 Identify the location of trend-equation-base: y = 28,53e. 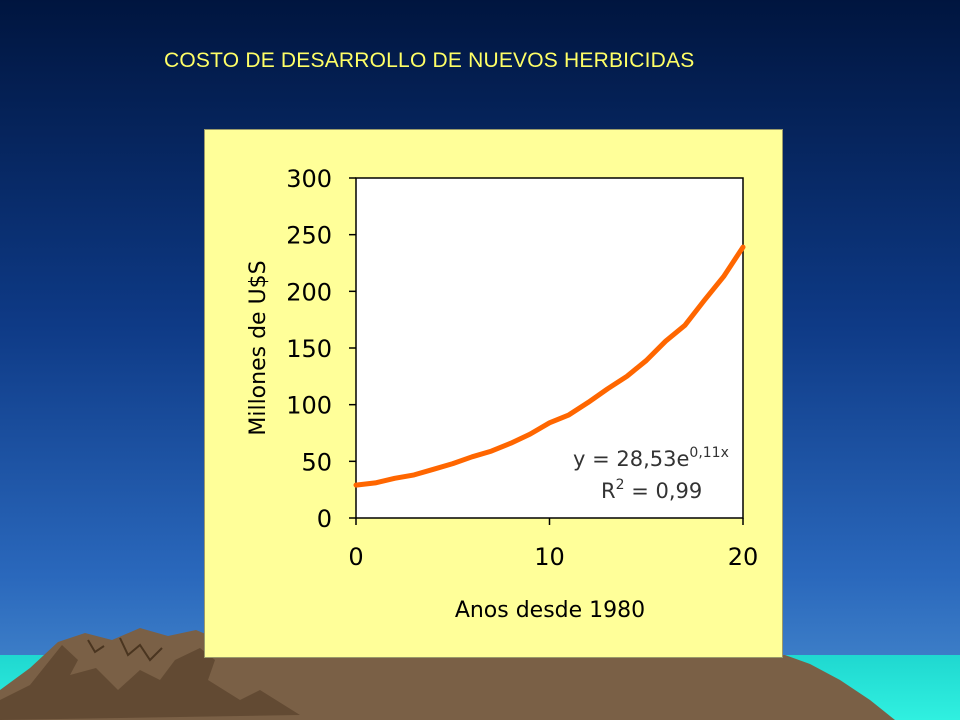
(631, 459).